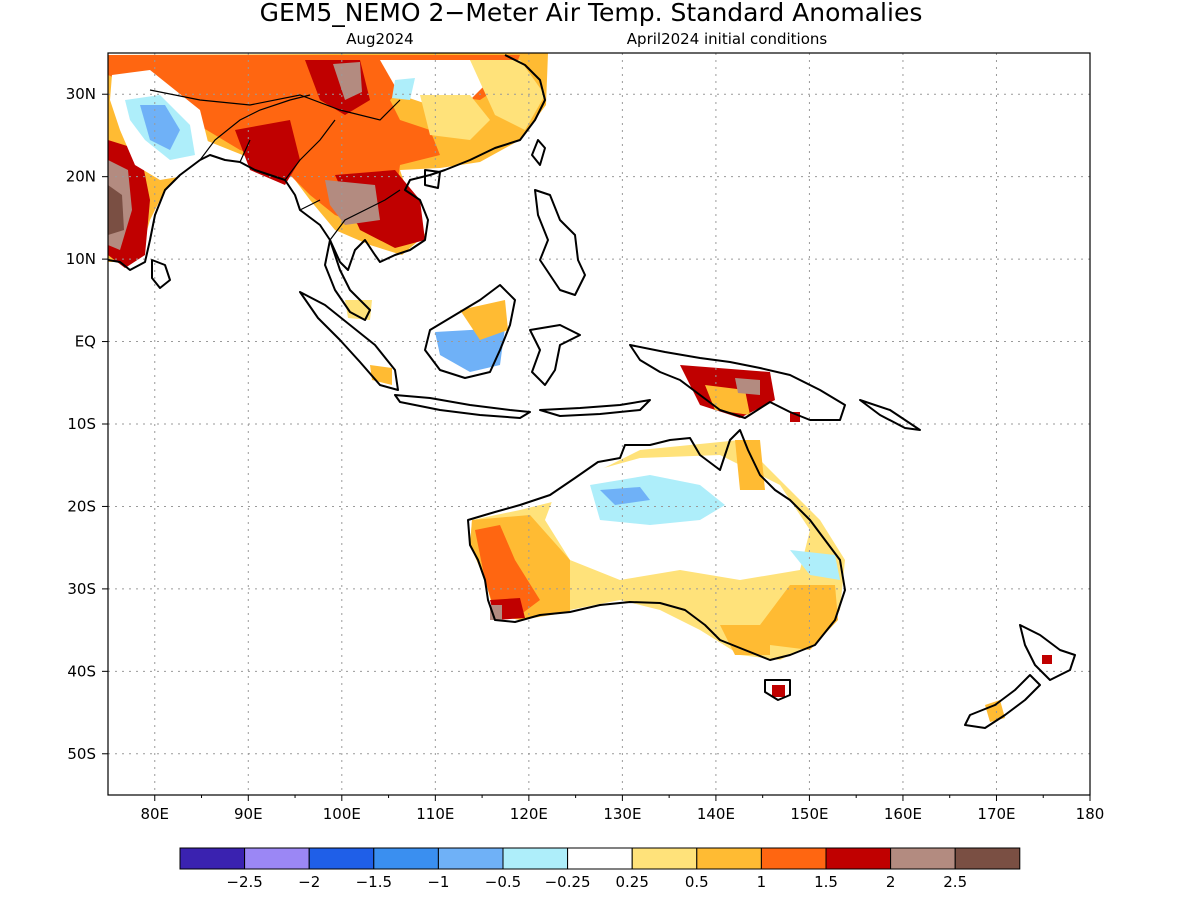 This screenshot has height=900, width=1200. Describe the element at coordinates (503, 882) in the screenshot. I see `colorbar-label: −0.5` at that location.